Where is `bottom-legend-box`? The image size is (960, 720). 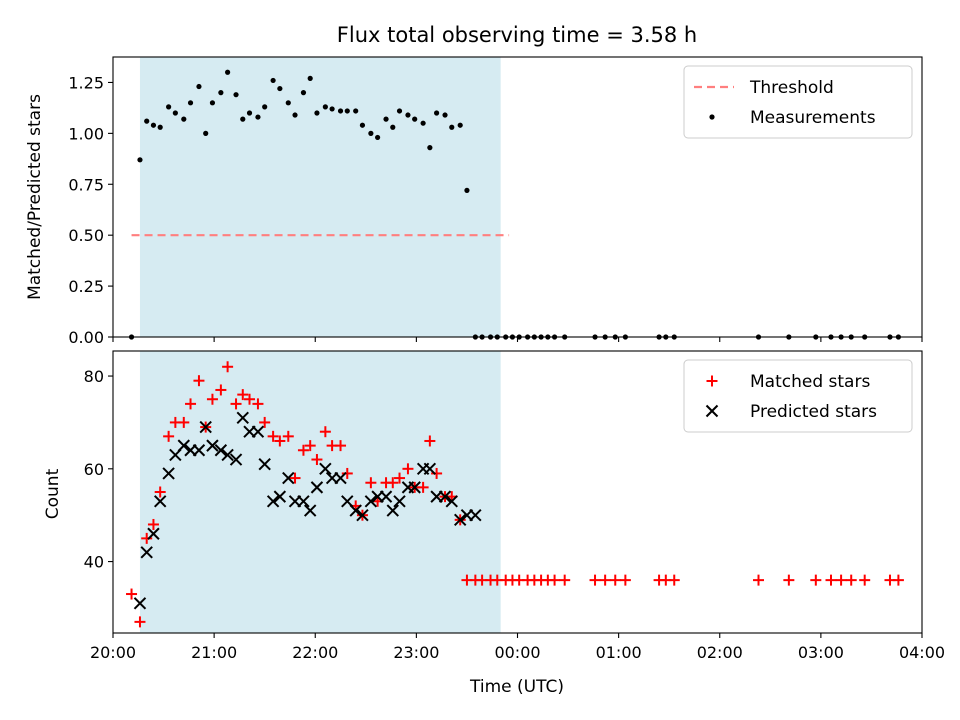
bottom-legend-box is located at coordinates (798, 396).